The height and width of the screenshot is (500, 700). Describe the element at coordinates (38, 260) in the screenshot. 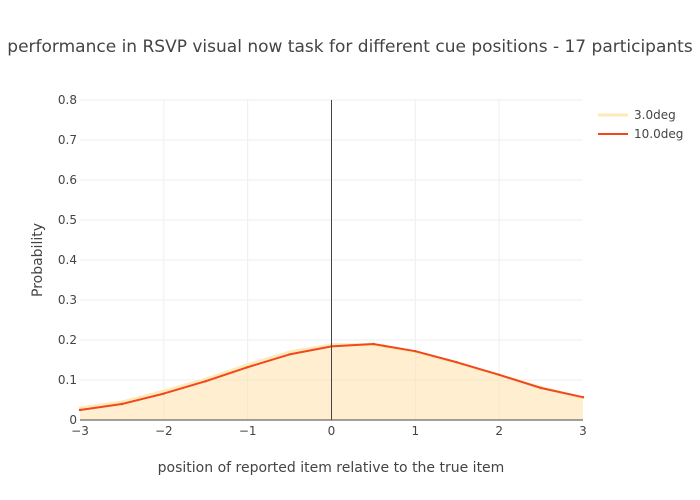

I see `y-axis-title: Probability` at that location.